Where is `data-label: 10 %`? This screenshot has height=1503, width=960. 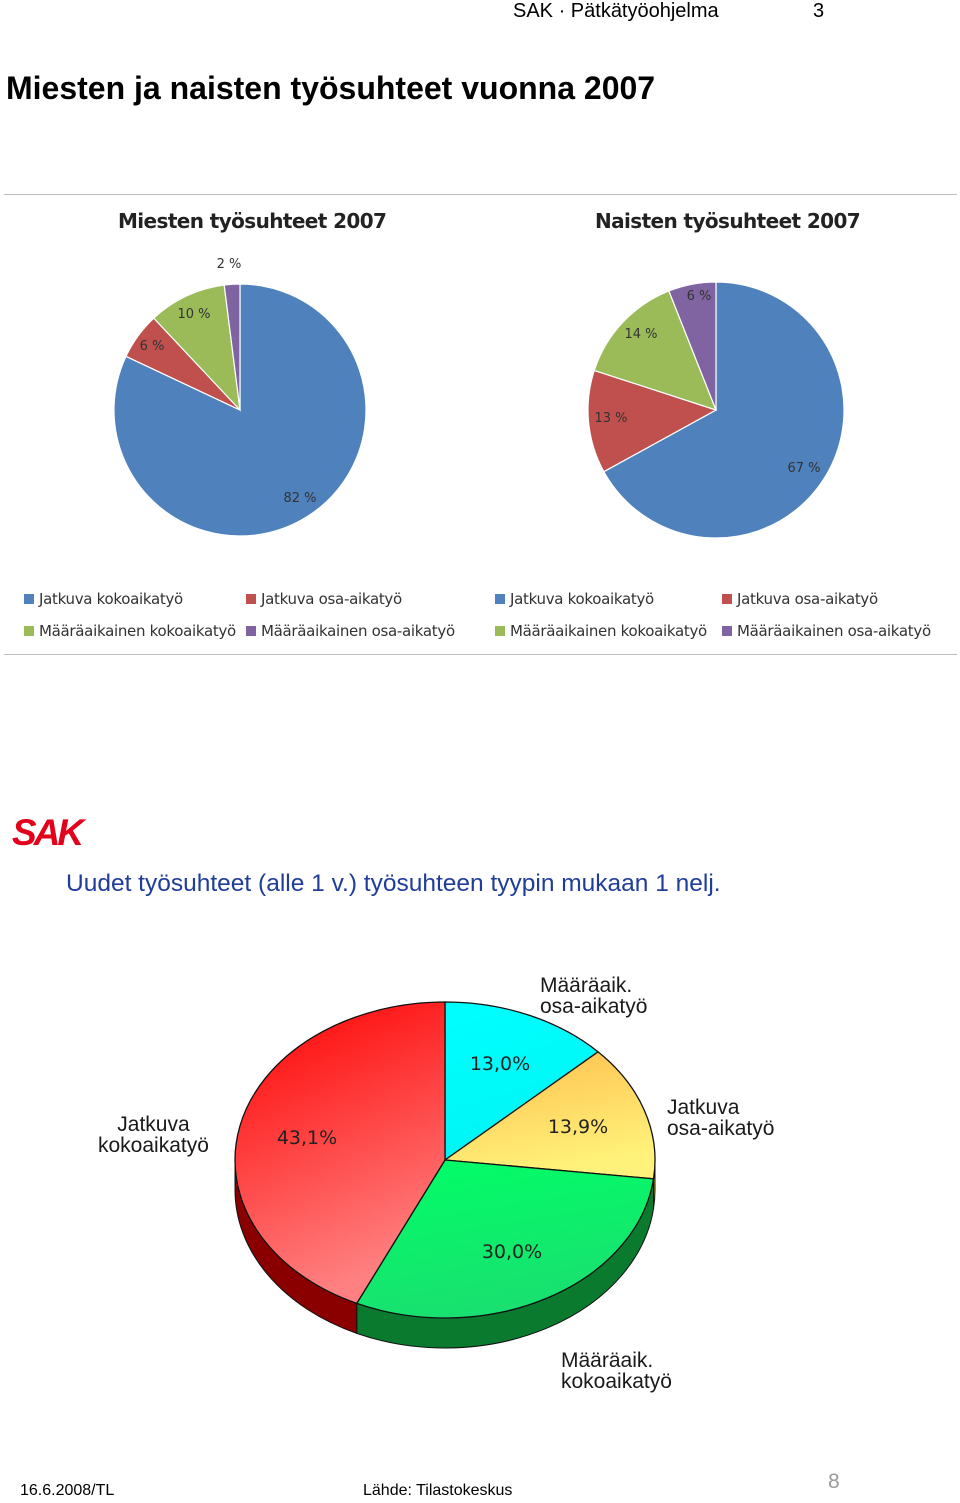 data-label: 10 % is located at coordinates (193, 314).